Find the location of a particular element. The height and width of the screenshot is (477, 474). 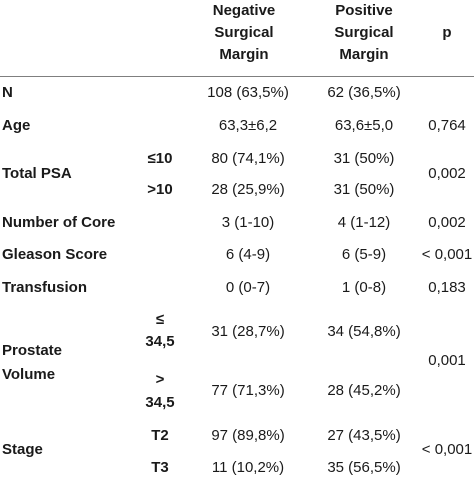

row-transfusion-p: 0,183 is located at coordinates (447, 287).